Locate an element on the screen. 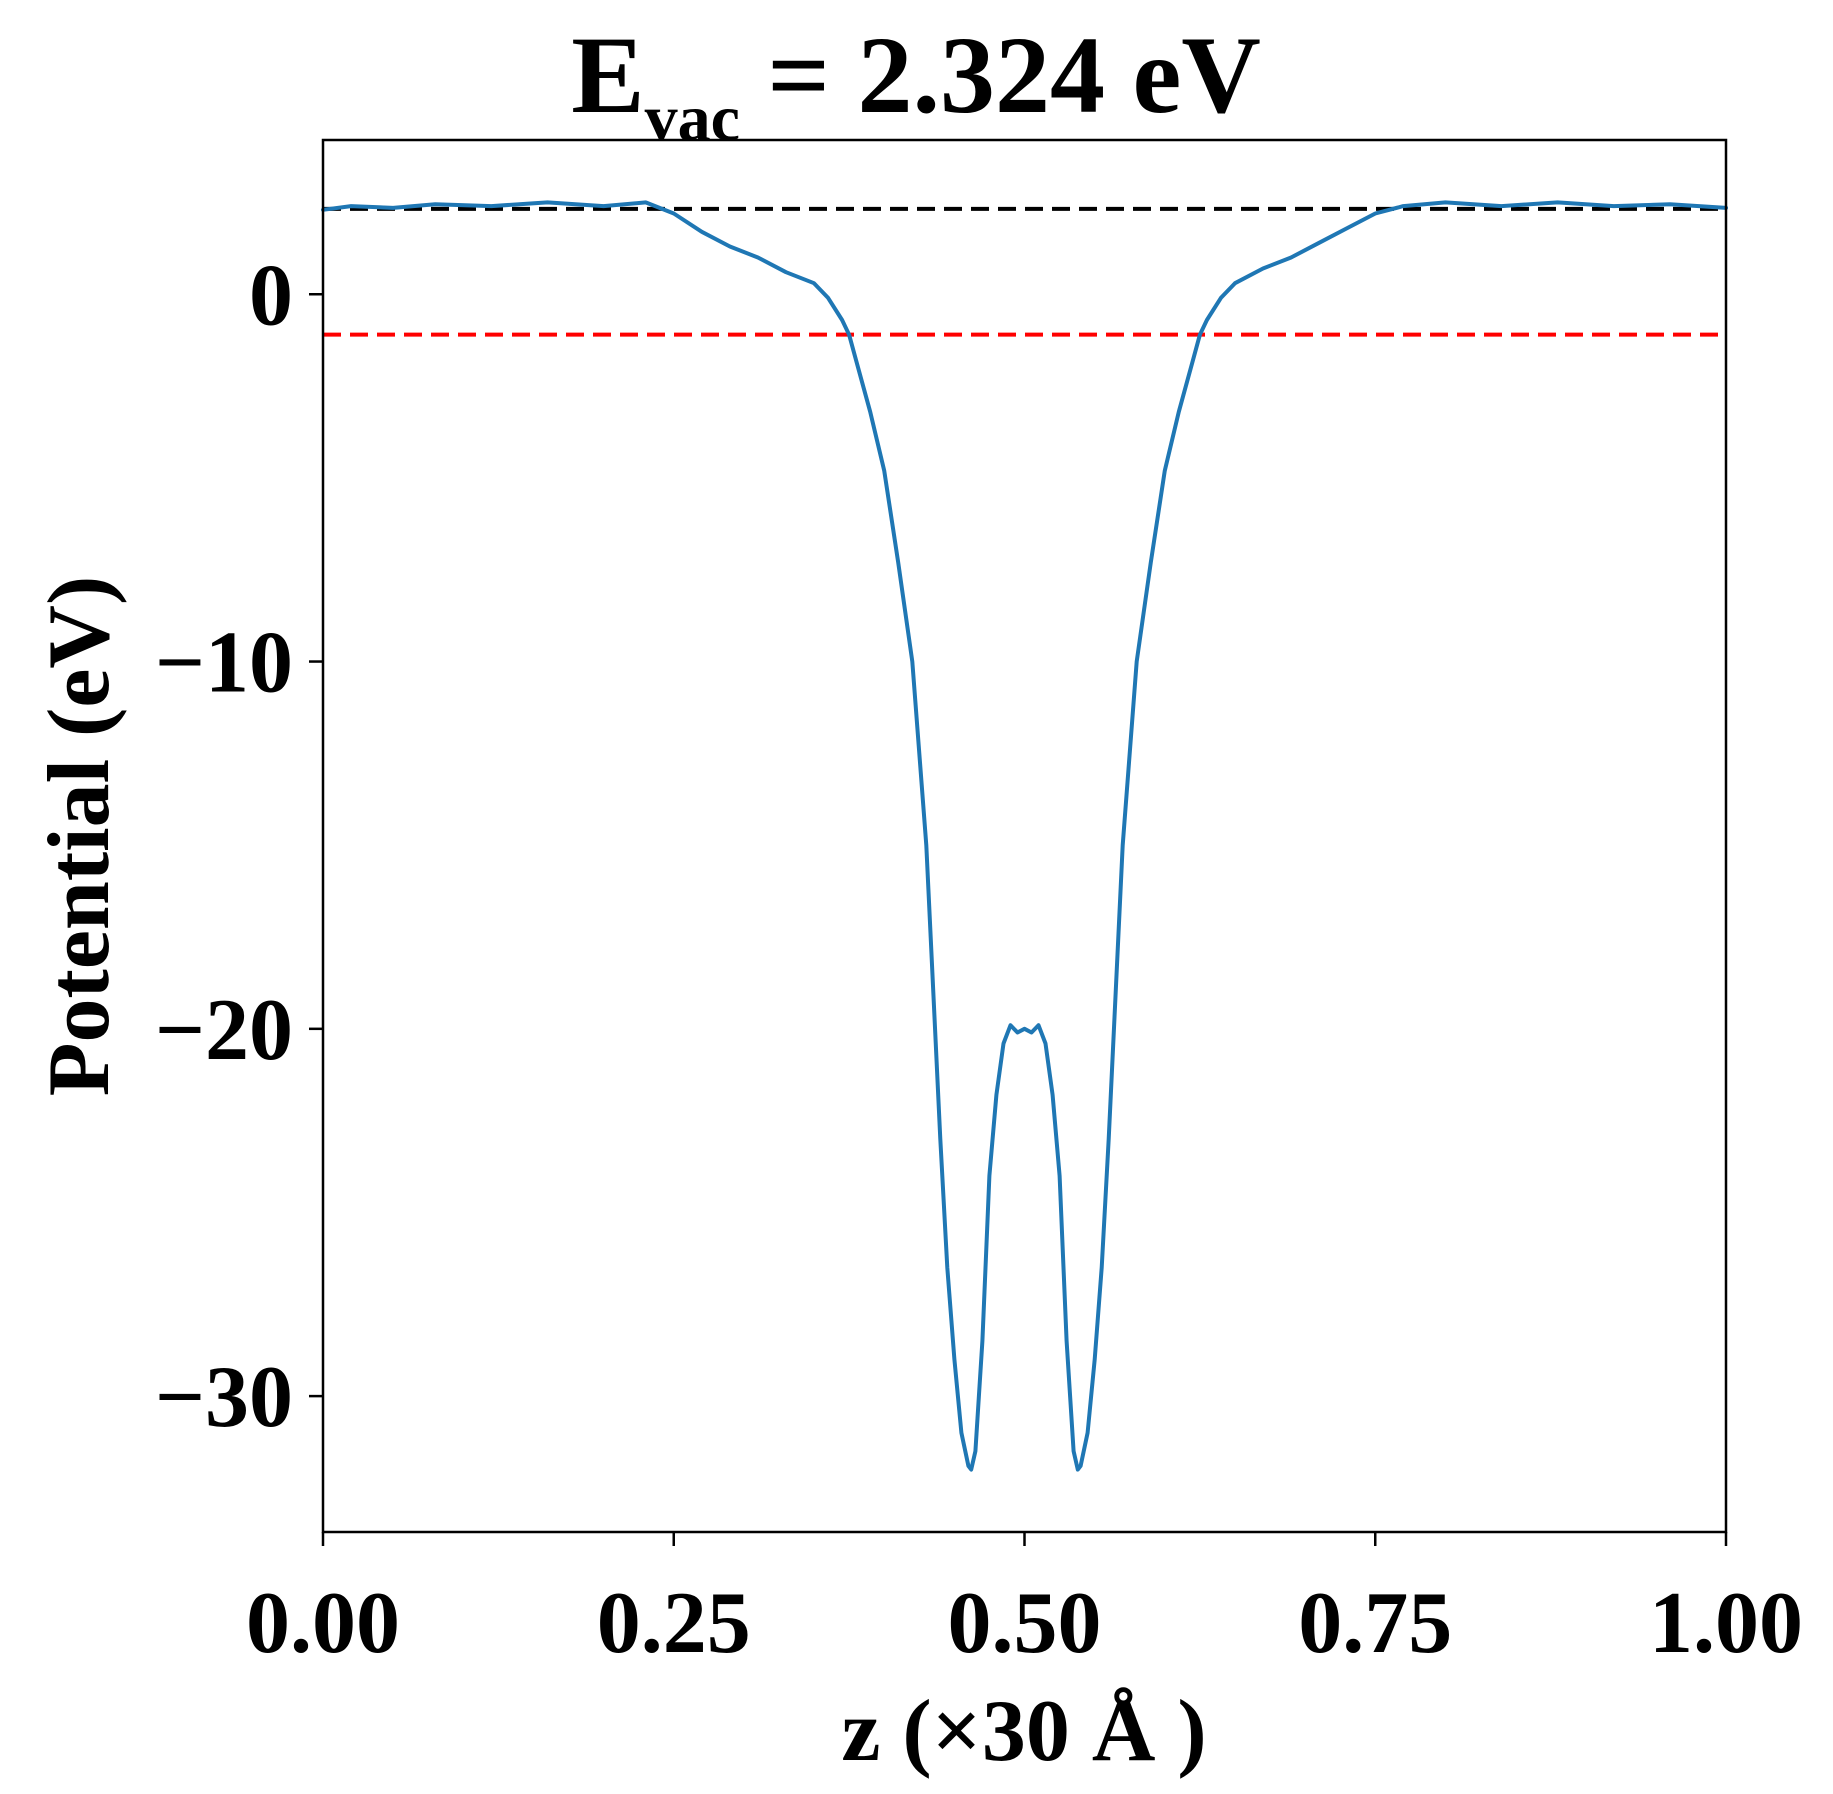 The height and width of the screenshot is (1794, 1833). chart-title-prefix: E is located at coordinates (607, 75).